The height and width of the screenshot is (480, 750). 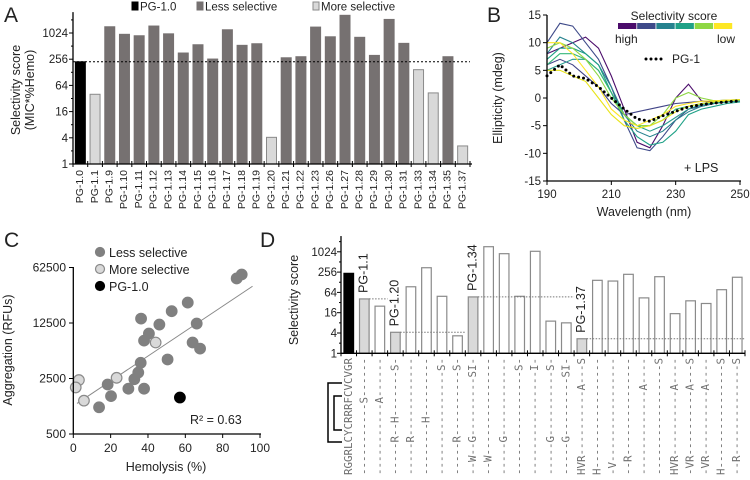 I want to click on bar-PG-1.31, so click(x=404, y=103).